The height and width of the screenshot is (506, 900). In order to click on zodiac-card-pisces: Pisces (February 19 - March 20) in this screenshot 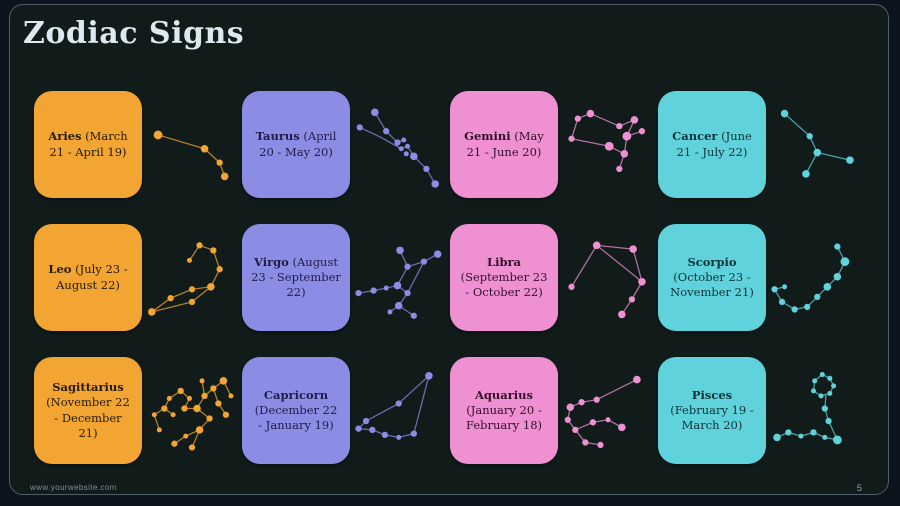, I will do `click(712, 410)`.